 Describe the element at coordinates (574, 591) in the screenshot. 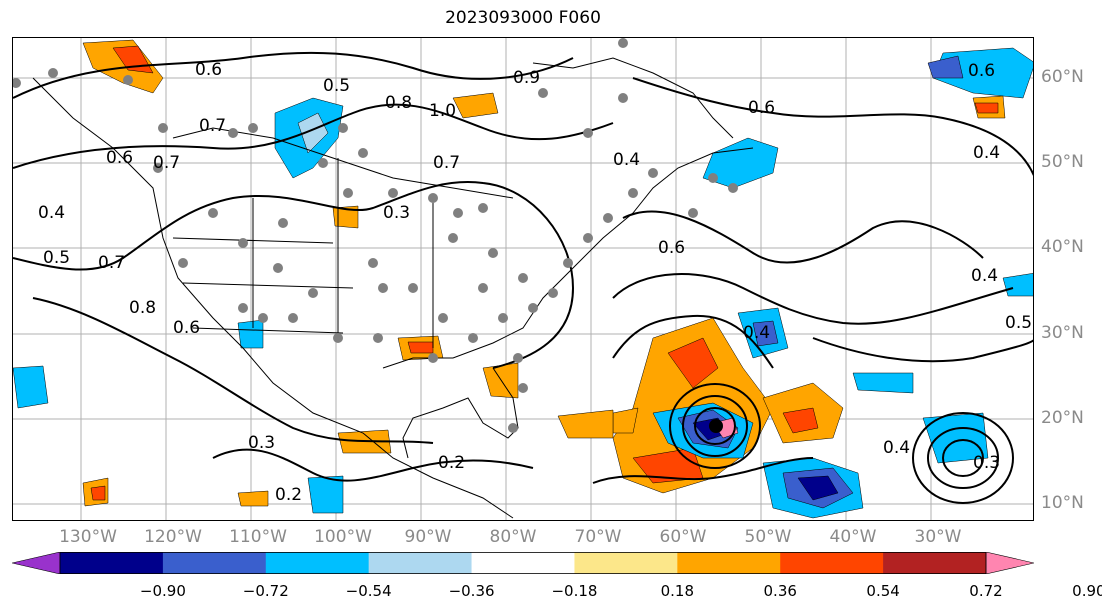

I see `colorbar-tick-label: −0.18` at that location.